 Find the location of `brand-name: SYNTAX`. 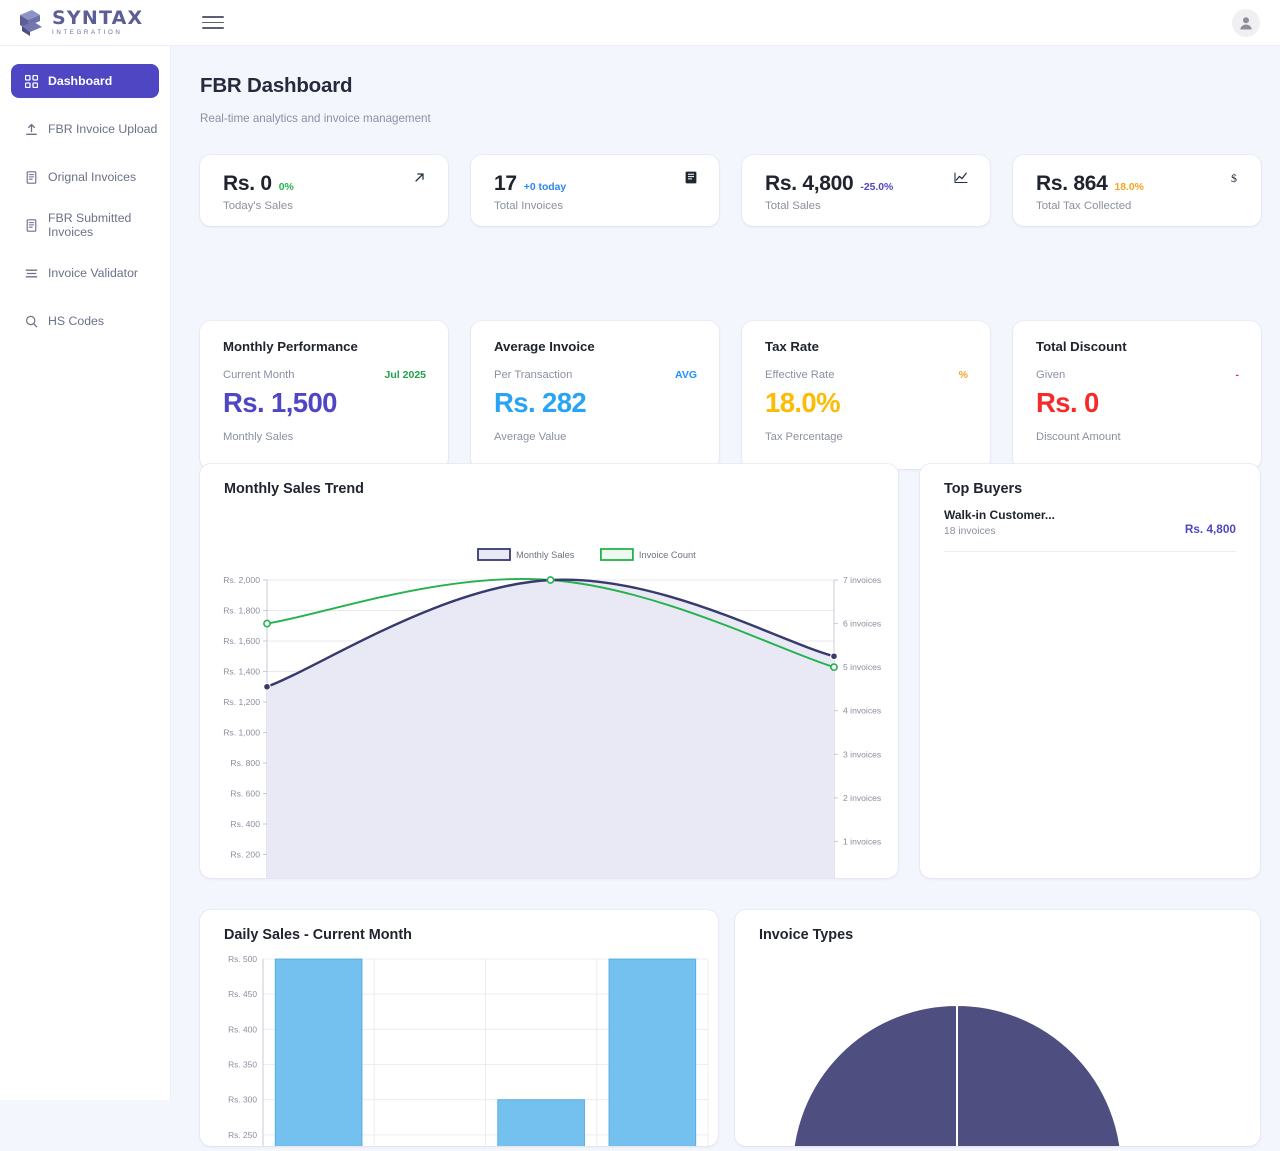

brand-name: SYNTAX is located at coordinates (98, 17).